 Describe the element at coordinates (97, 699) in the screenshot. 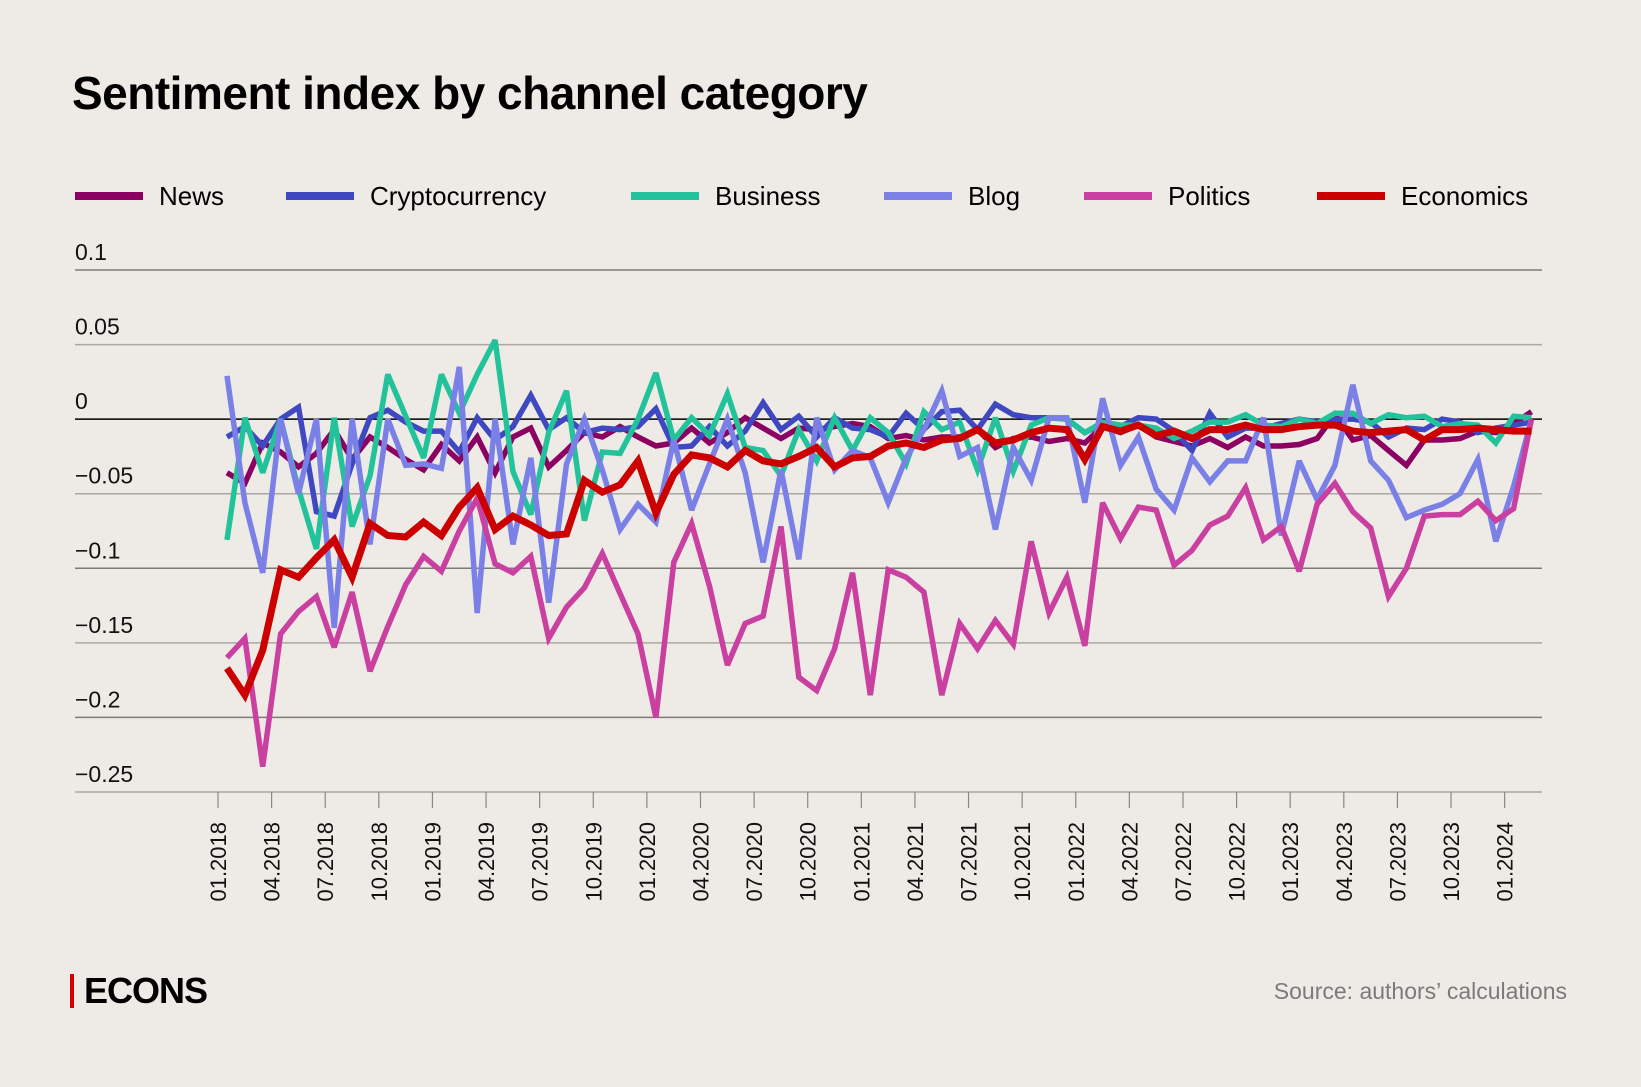

I see `y-tick-label: −0.2` at that location.